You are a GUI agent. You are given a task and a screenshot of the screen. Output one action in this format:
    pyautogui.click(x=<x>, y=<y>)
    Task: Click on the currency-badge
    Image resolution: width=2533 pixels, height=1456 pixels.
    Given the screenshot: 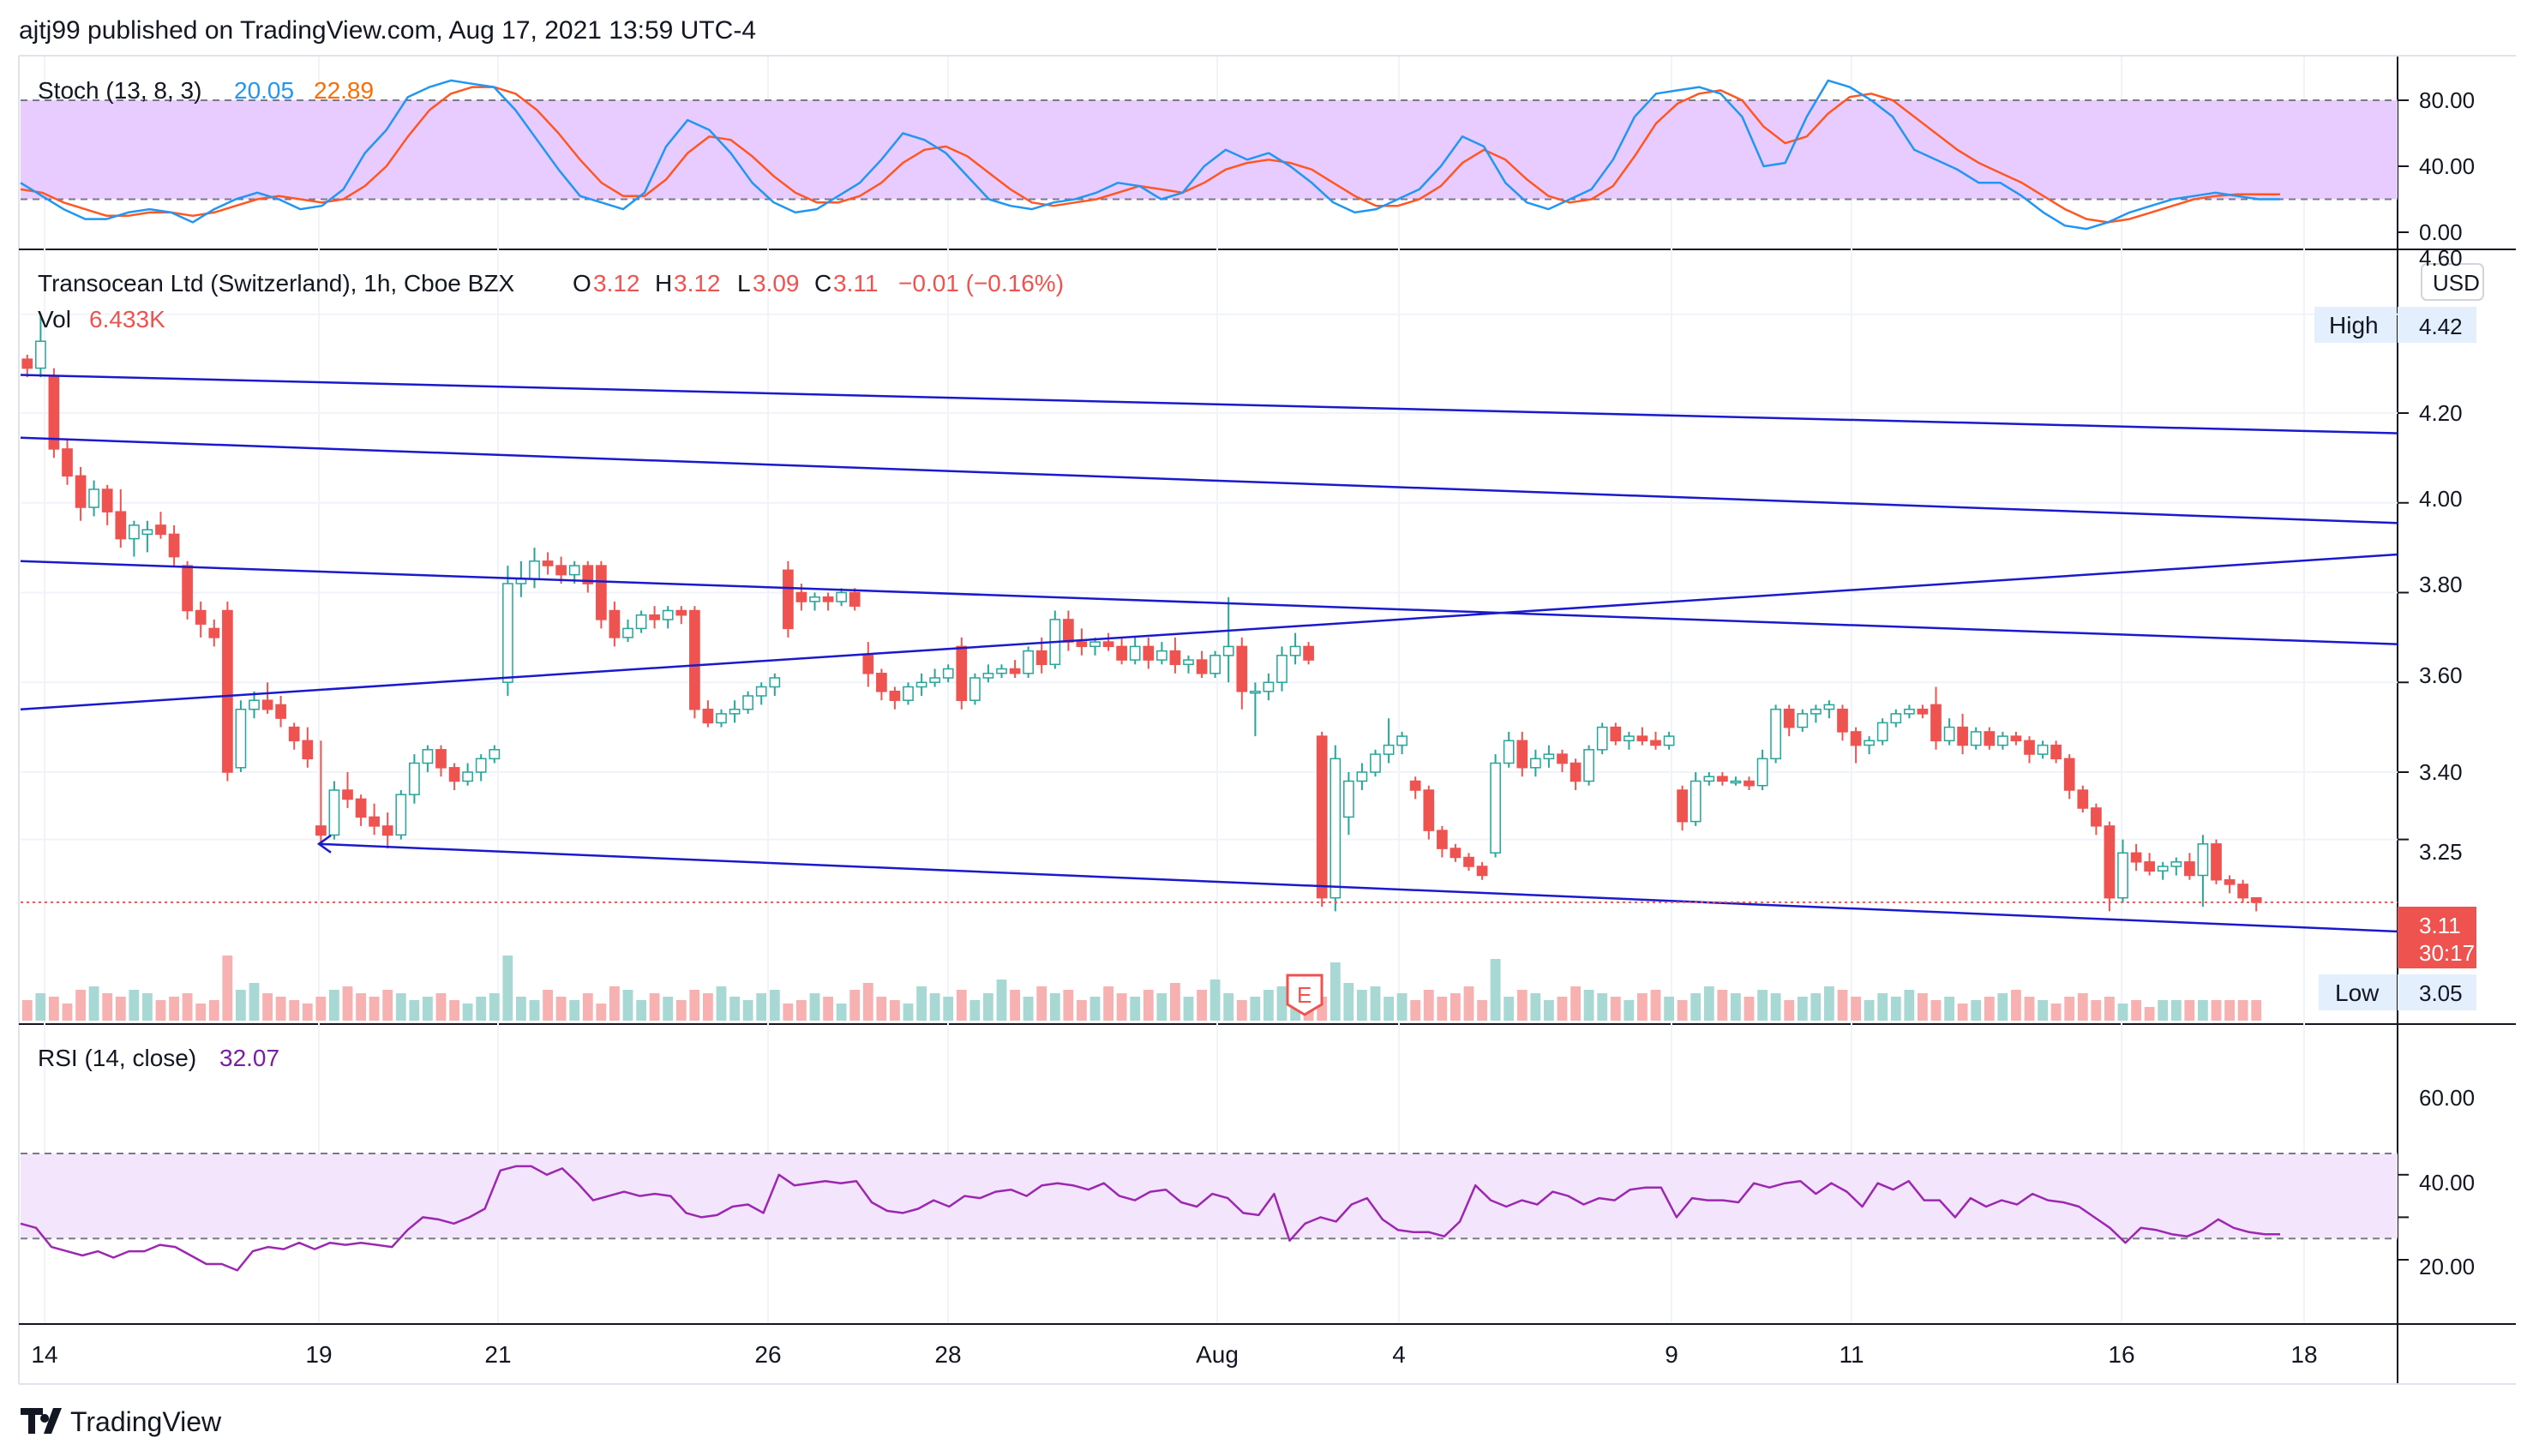 What is the action you would take?
    pyautogui.click(x=2452, y=282)
    